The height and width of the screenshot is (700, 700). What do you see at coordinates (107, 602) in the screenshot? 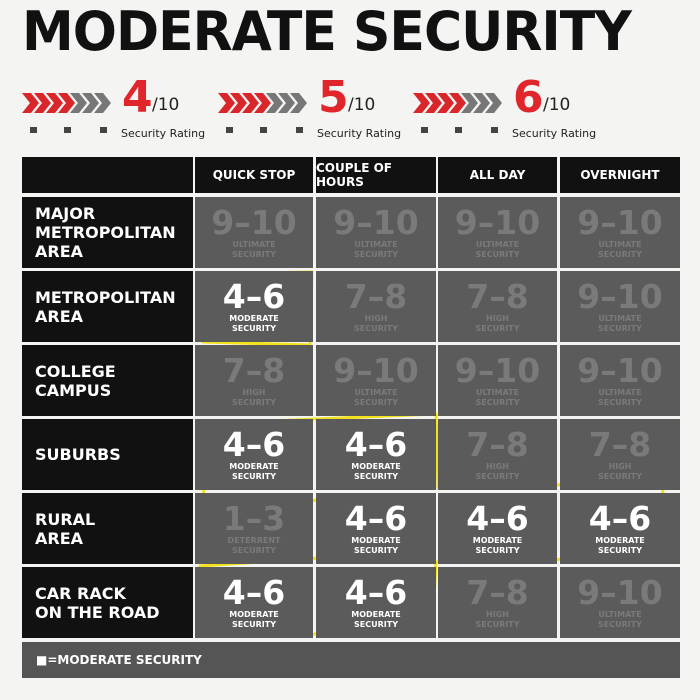
I see `row-label: CAR RACK ON THE ROAD` at bounding box center [107, 602].